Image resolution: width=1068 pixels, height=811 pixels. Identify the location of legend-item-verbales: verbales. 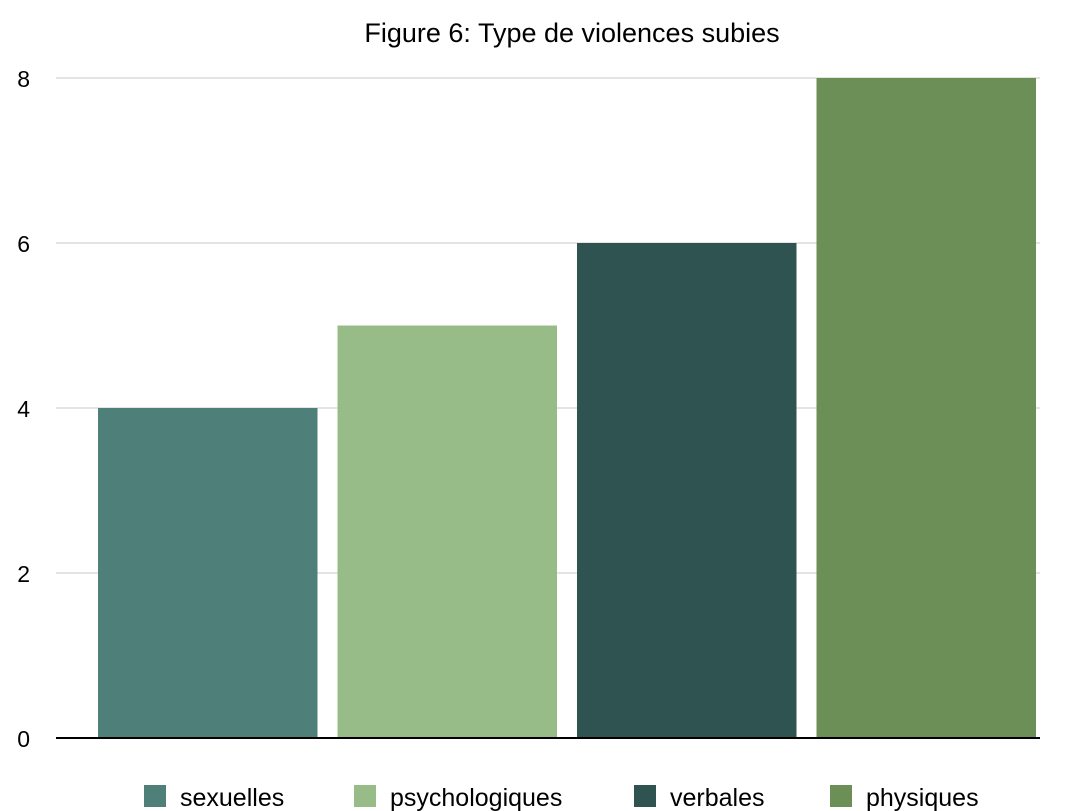
(699, 797).